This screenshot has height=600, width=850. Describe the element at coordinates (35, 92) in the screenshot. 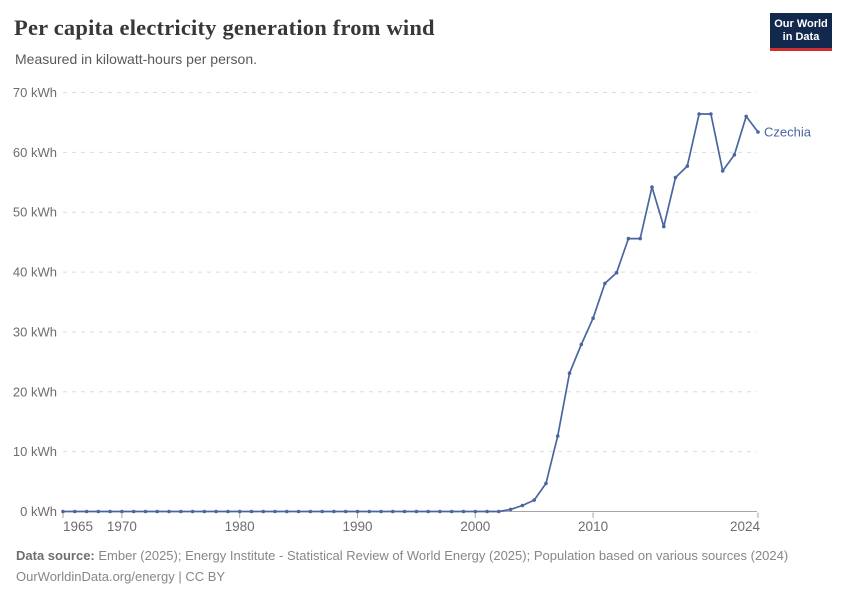

I see `y-axis-tick-label: 70 kWh` at that location.